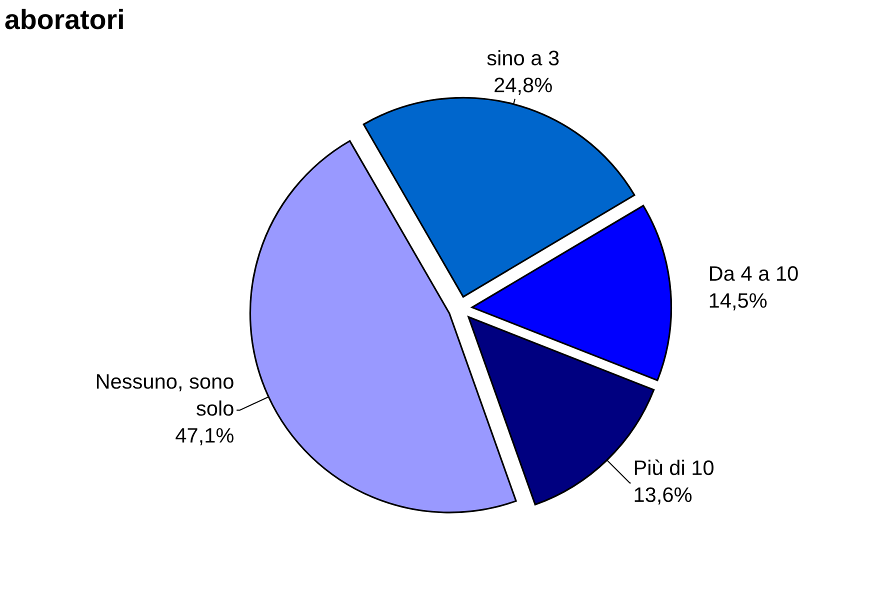 This screenshot has height=593, width=885. Describe the element at coordinates (523, 58) in the screenshot. I see `slice-label: sino a 3` at that location.